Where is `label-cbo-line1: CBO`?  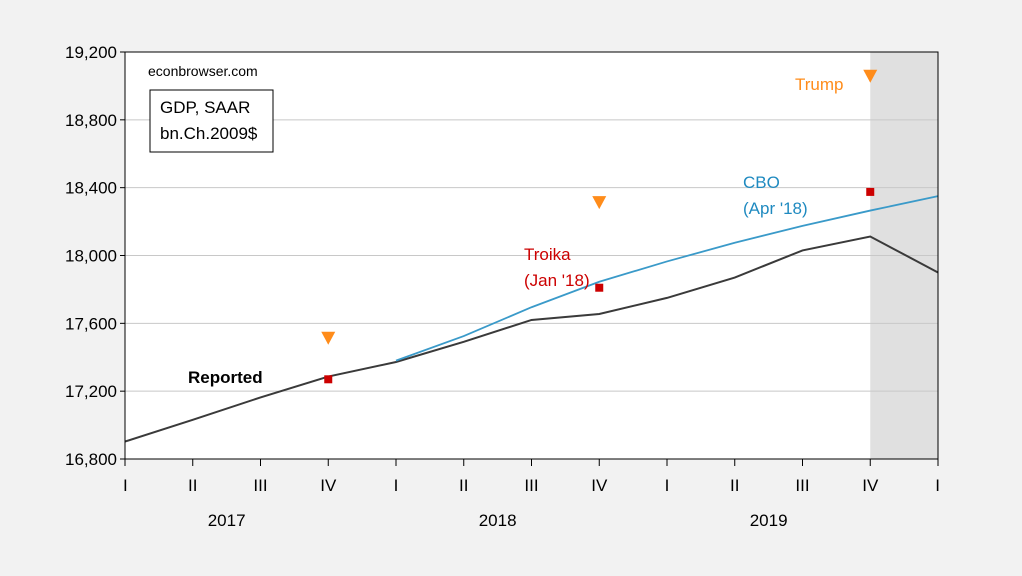 label-cbo-line1: CBO is located at coordinates (761, 182).